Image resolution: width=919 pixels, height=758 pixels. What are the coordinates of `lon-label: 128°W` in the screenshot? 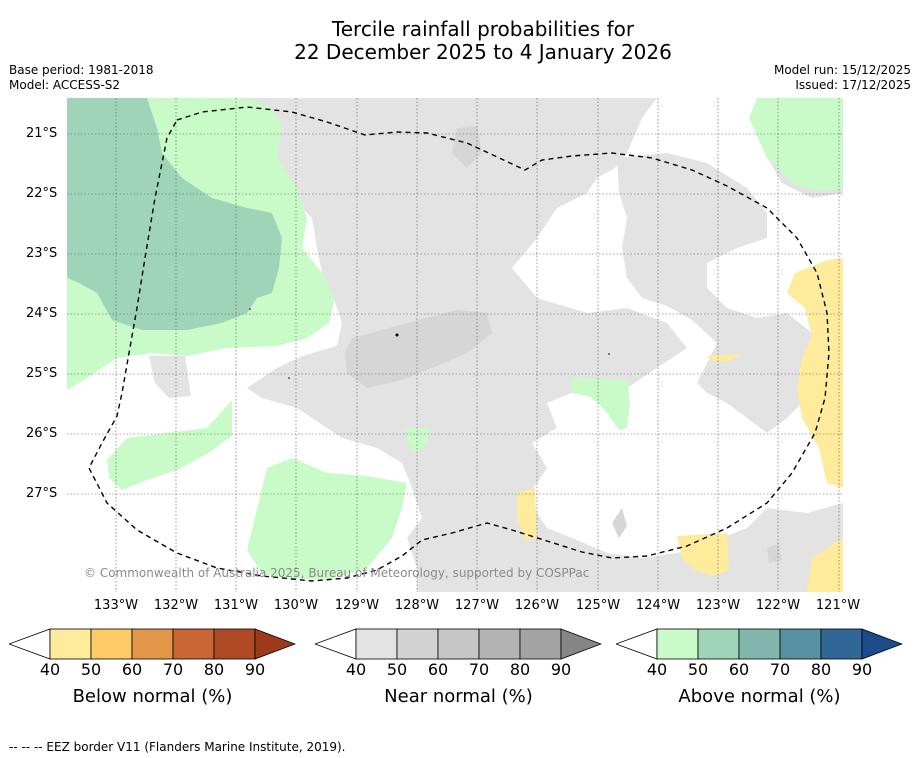 It's located at (417, 605).